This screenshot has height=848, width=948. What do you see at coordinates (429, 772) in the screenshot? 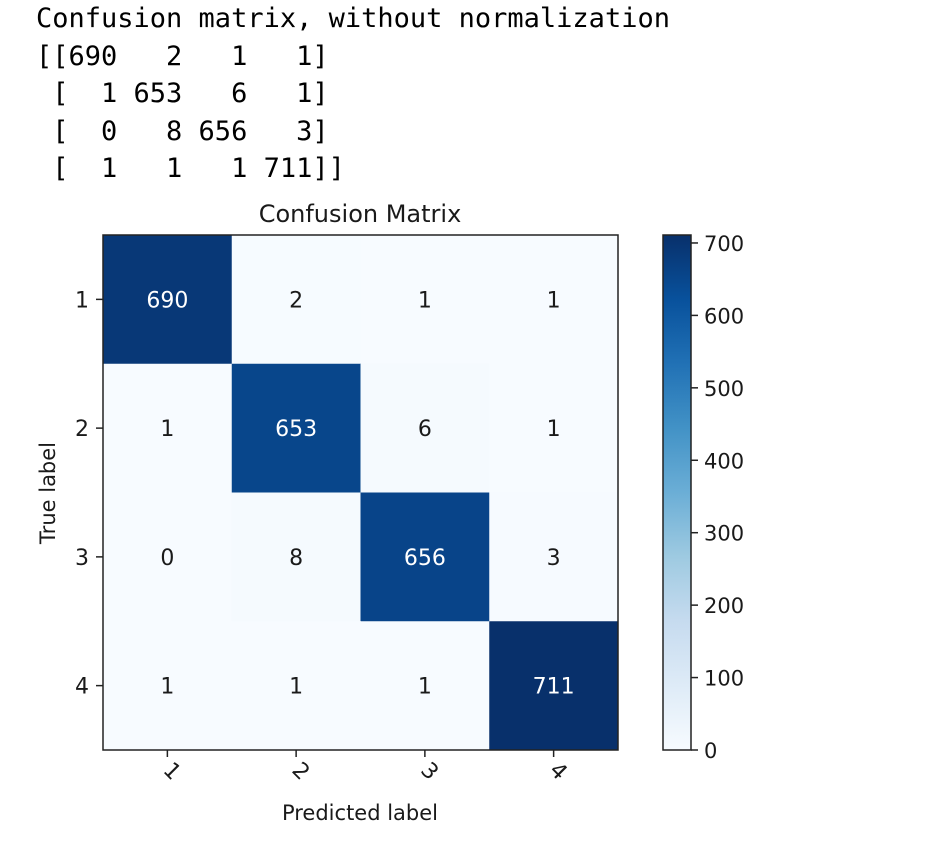
I see `x-tick-label: 3` at bounding box center [429, 772].